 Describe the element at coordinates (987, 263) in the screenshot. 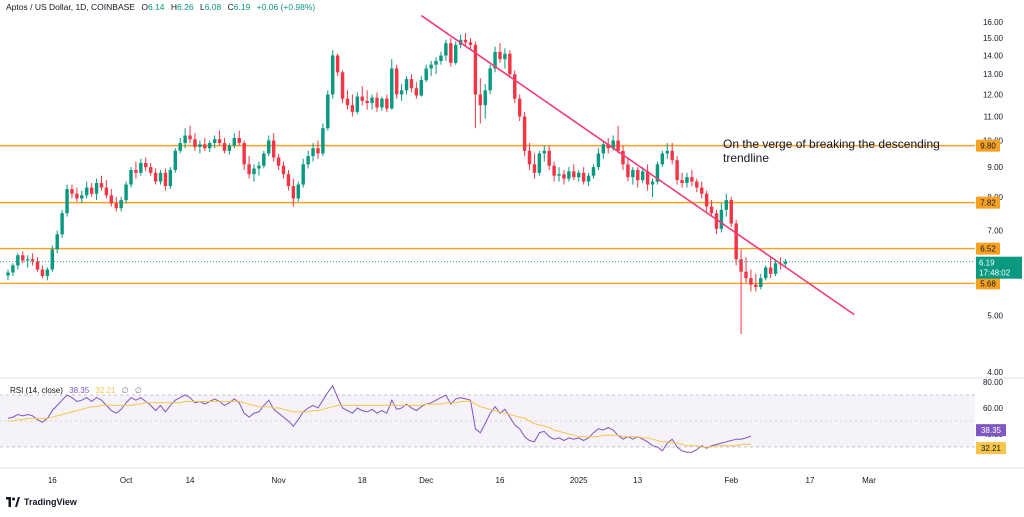

I see `last-price-value: 6.19` at that location.